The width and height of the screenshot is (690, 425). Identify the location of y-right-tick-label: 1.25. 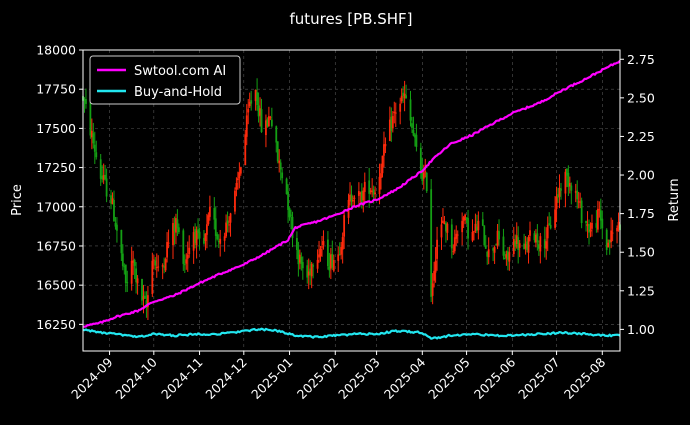
(641, 290).